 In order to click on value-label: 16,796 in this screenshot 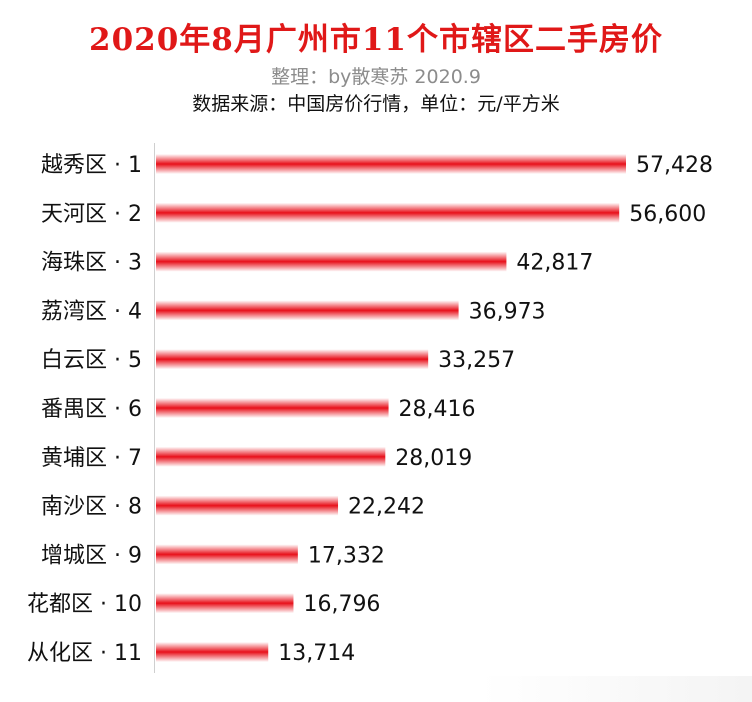, I will do `click(341, 604)`.